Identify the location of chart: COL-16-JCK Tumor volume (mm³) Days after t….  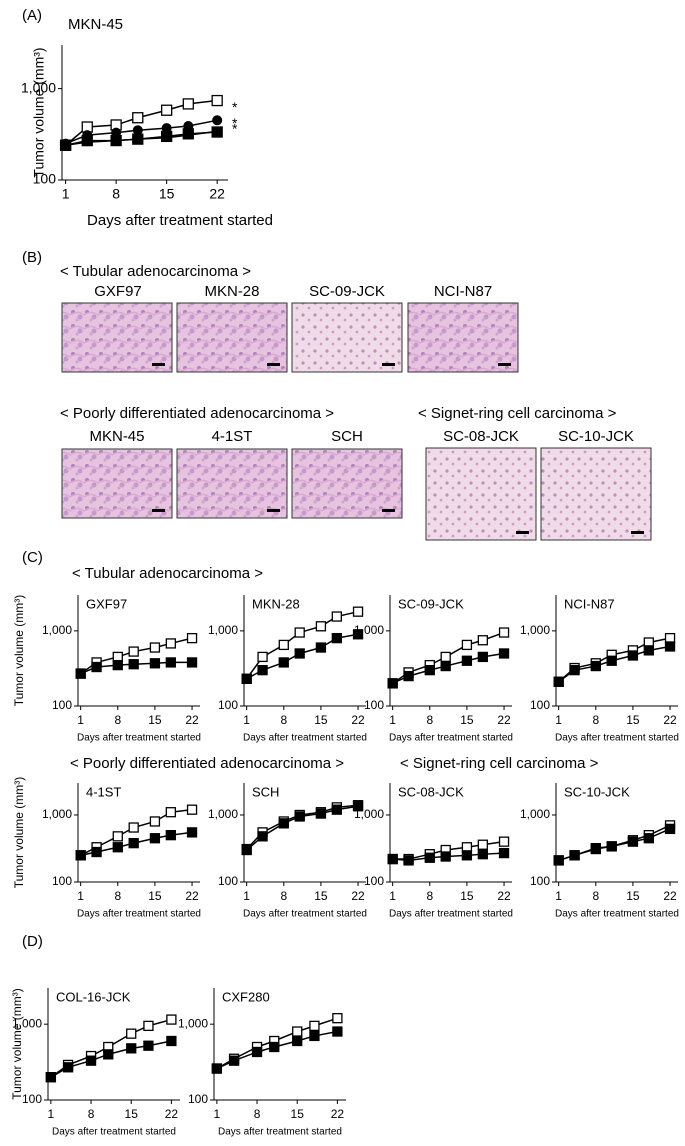
(95, 1063).